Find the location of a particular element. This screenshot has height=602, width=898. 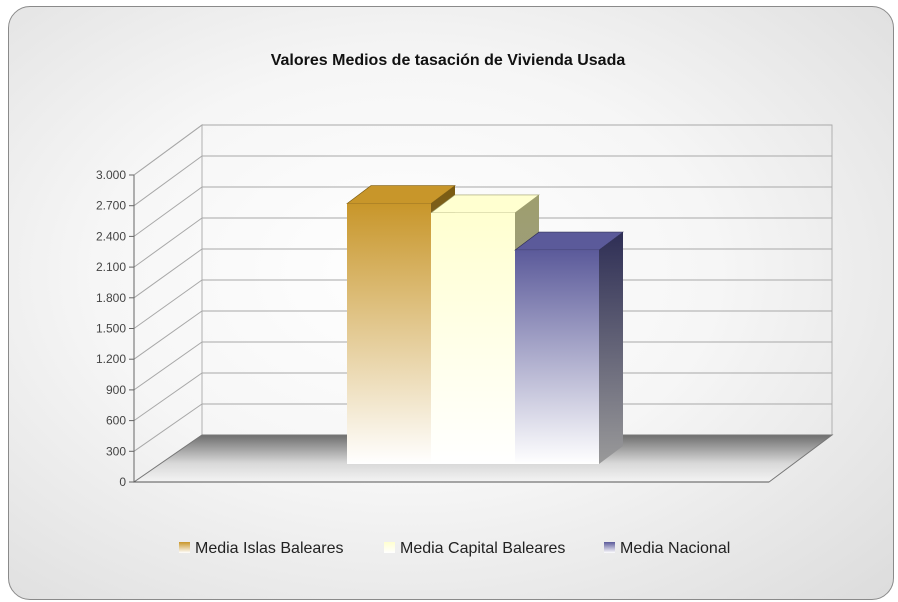

y-tick-label: 900 is located at coordinates (116, 390).